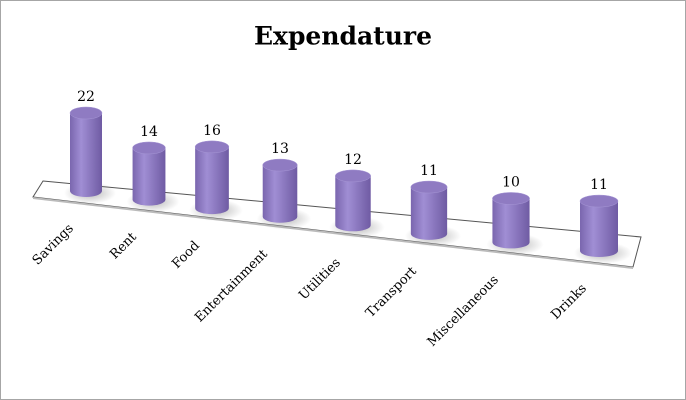  I want to click on x-tick-label: Miscellaneous, so click(463, 311).